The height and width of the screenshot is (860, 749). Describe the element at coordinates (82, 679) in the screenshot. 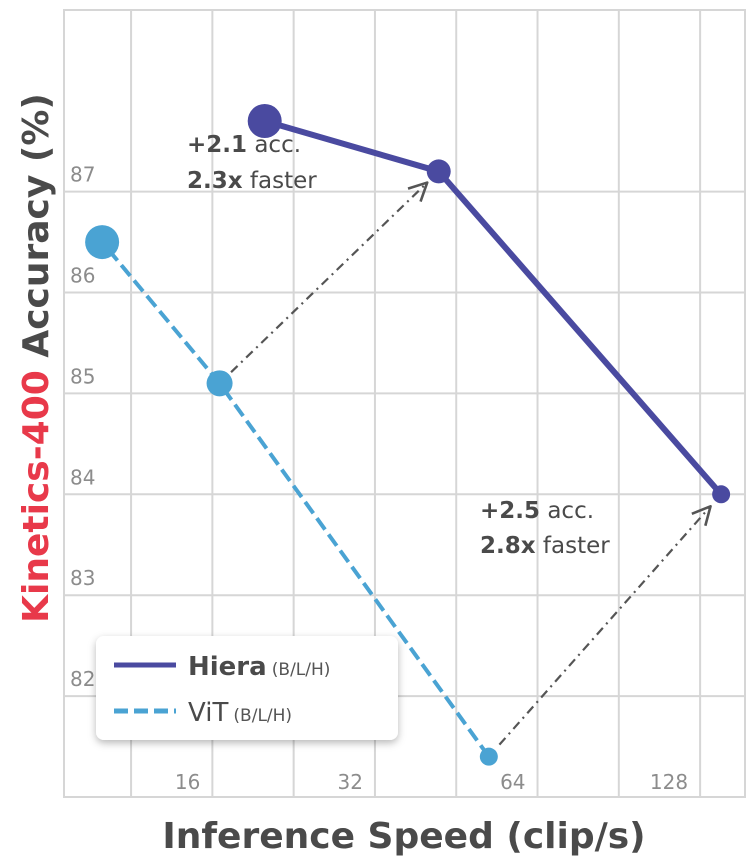

I see `y-tick-label: 82` at that location.